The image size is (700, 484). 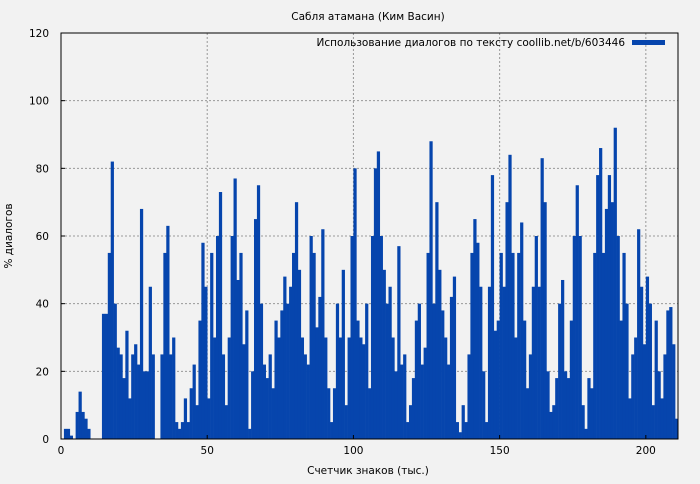 What do you see at coordinates (42, 237) in the screenshot?
I see `y-tick-label: 60` at bounding box center [42, 237].